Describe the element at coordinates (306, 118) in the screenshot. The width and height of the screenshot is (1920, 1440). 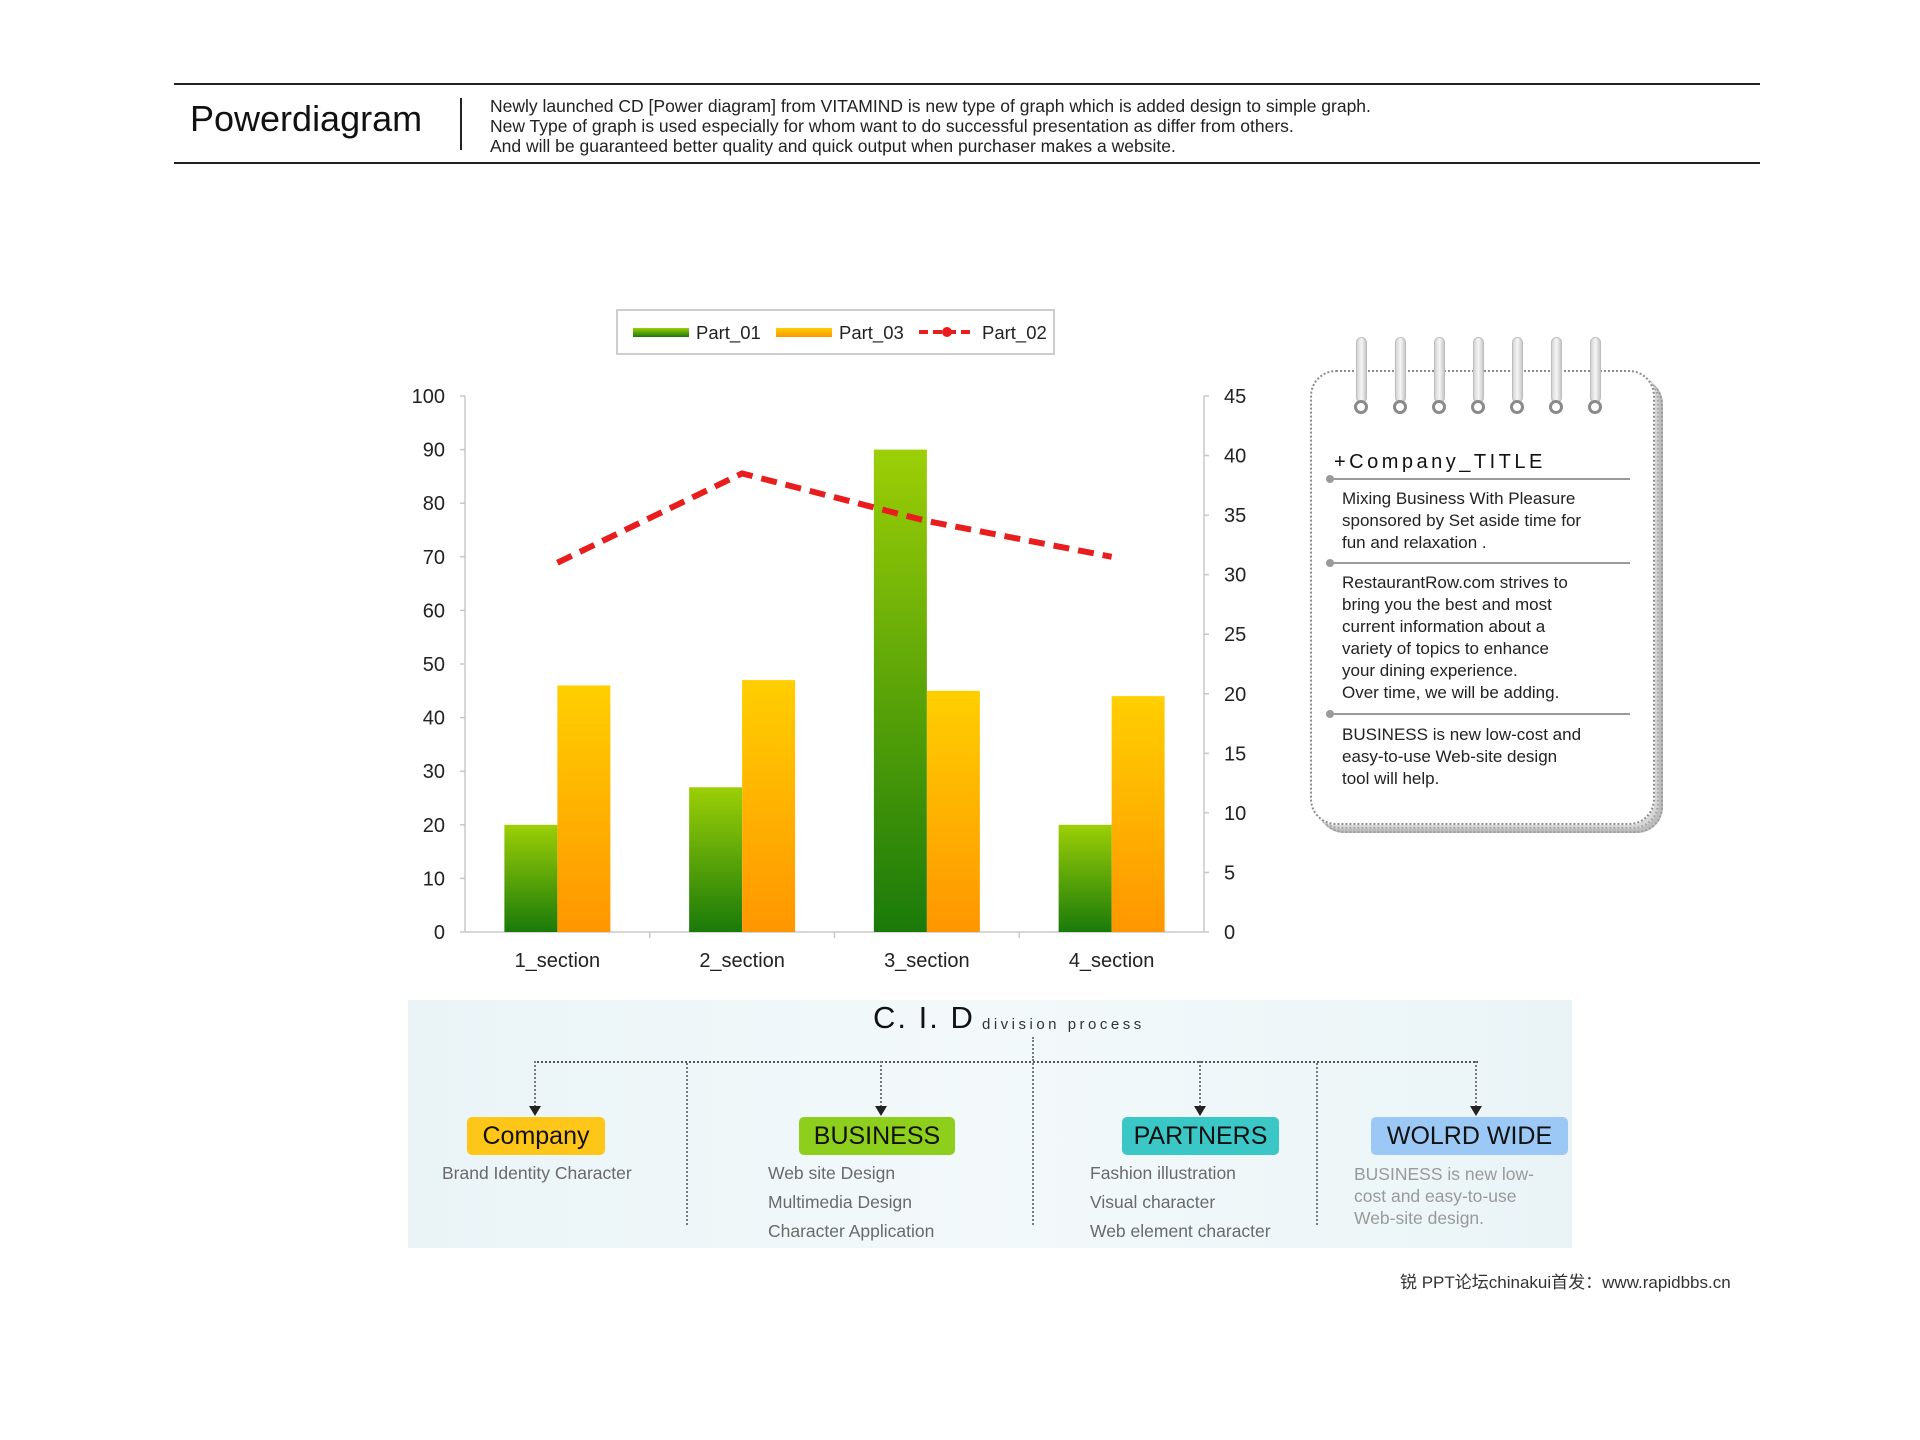
I see `page-title: Powerdiagram` at that location.